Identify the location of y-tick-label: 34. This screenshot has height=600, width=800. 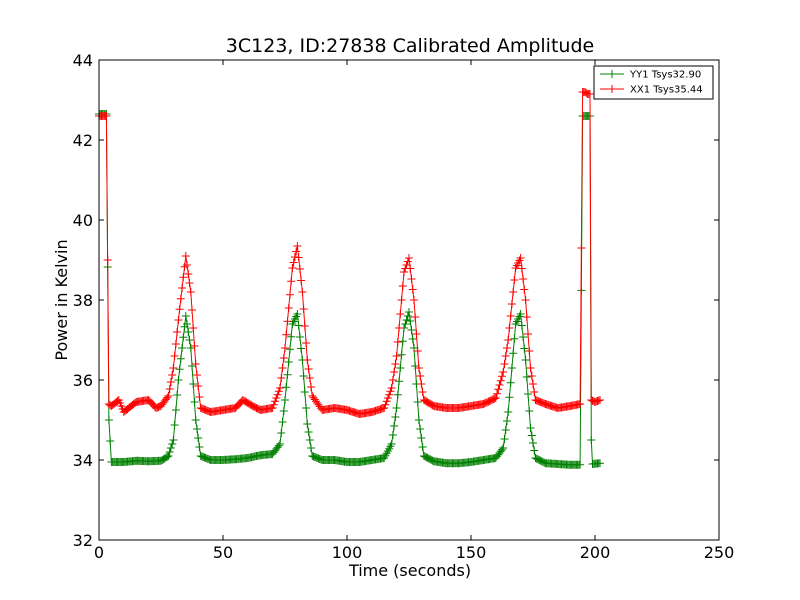
(83, 460).